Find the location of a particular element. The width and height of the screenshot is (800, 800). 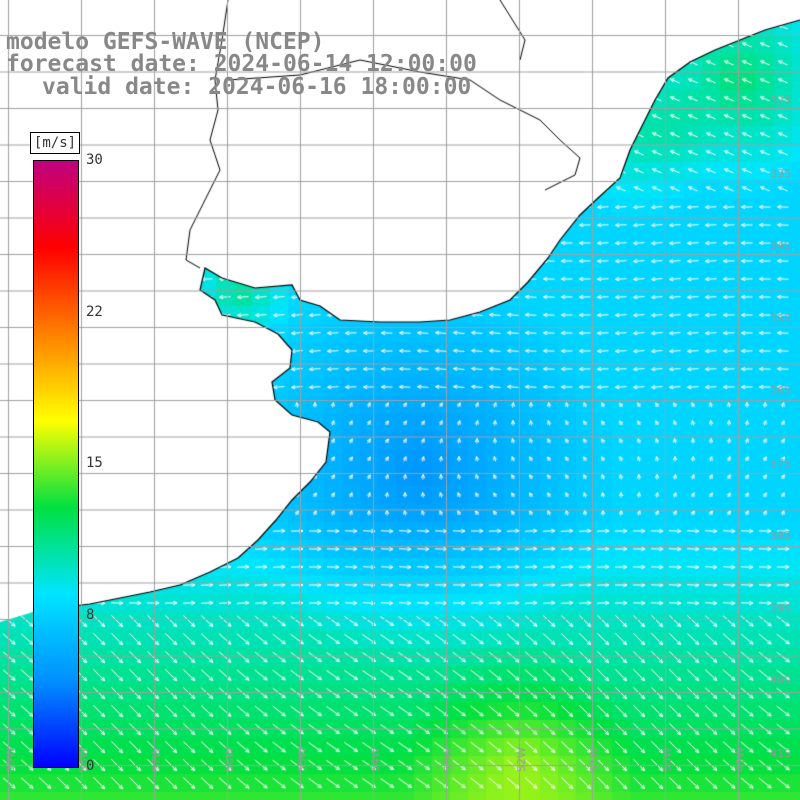

colorbar-unit: [m/s] is located at coordinates (55, 143).